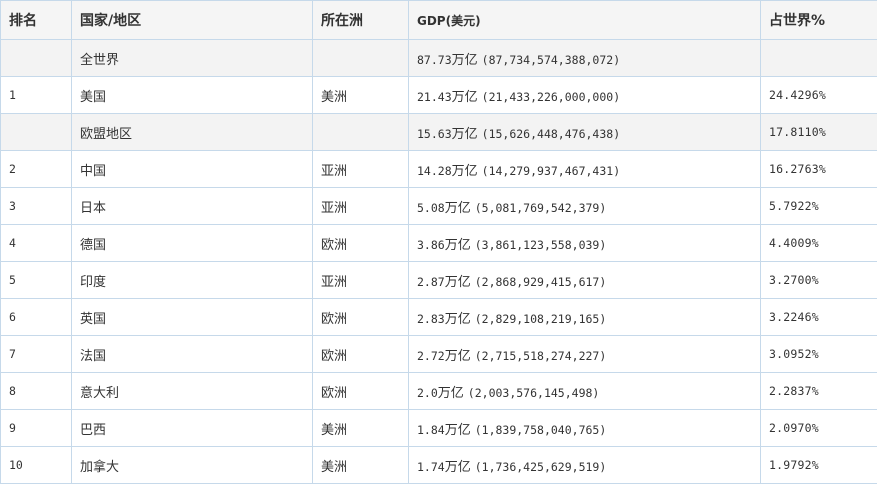 This screenshot has width=877, height=484. What do you see at coordinates (540, 318) in the screenshot?
I see `gdp-full-value: (2,829,108,219,165)` at bounding box center [540, 318].